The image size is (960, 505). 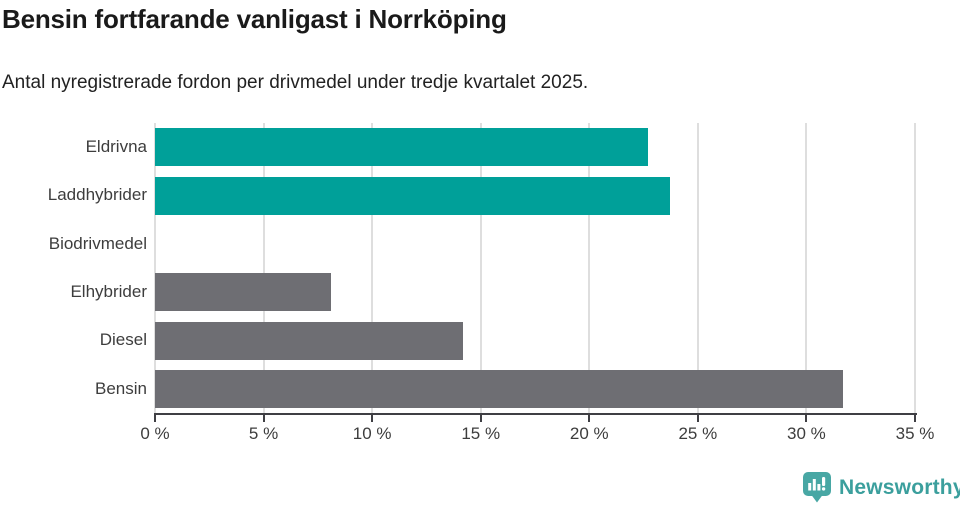 What do you see at coordinates (535, 414) in the screenshot?
I see `x-axis-line` at bounding box center [535, 414].